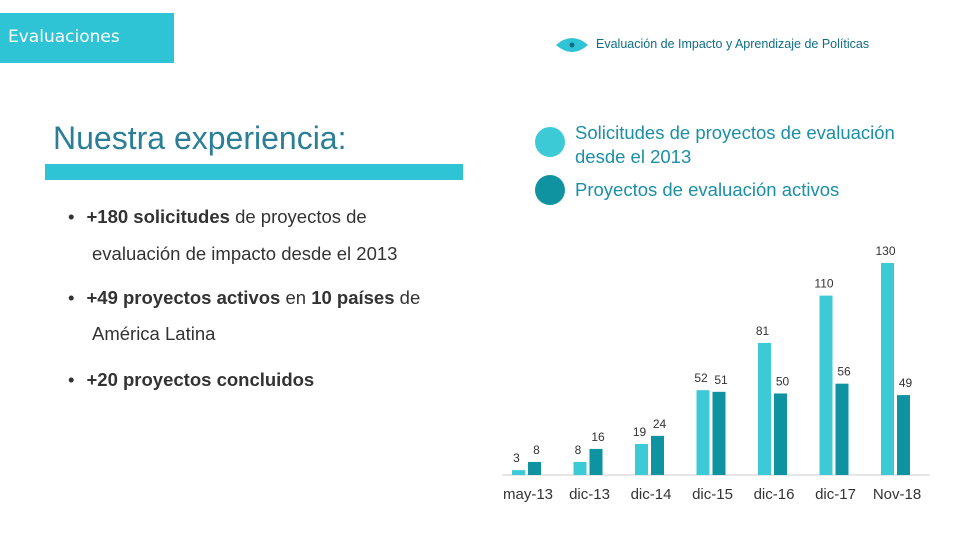 The image size is (960, 540). Describe the element at coordinates (906, 383) in the screenshot. I see `data-label-active-Nov-18: 49` at that location.